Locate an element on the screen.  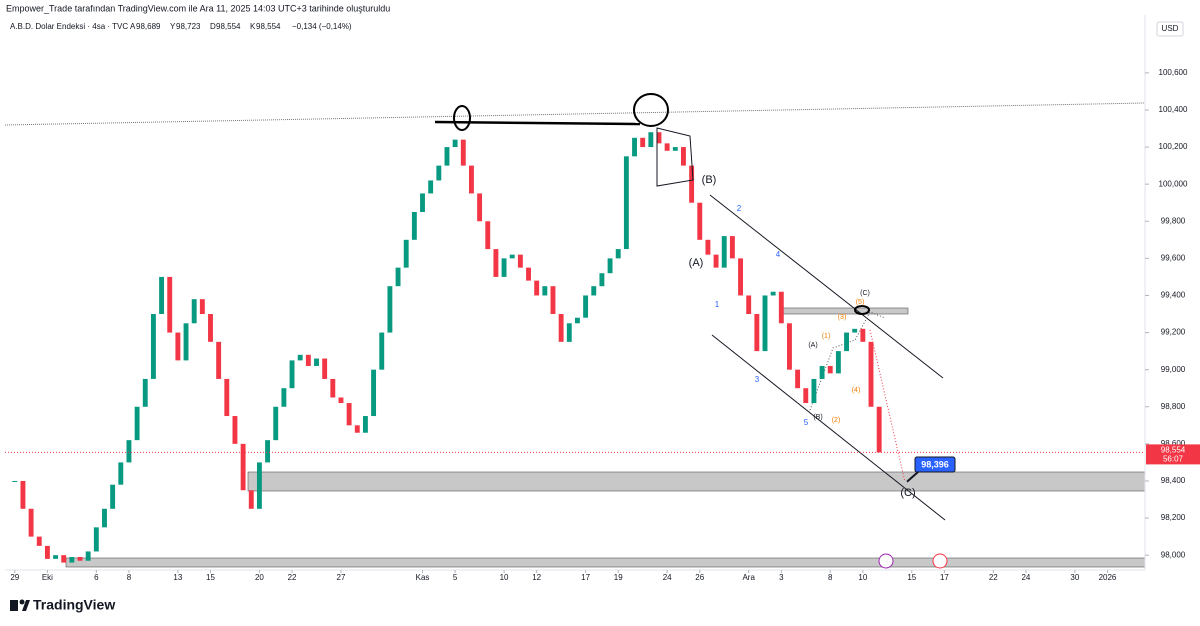
wave-label: (1) is located at coordinates (826, 336).